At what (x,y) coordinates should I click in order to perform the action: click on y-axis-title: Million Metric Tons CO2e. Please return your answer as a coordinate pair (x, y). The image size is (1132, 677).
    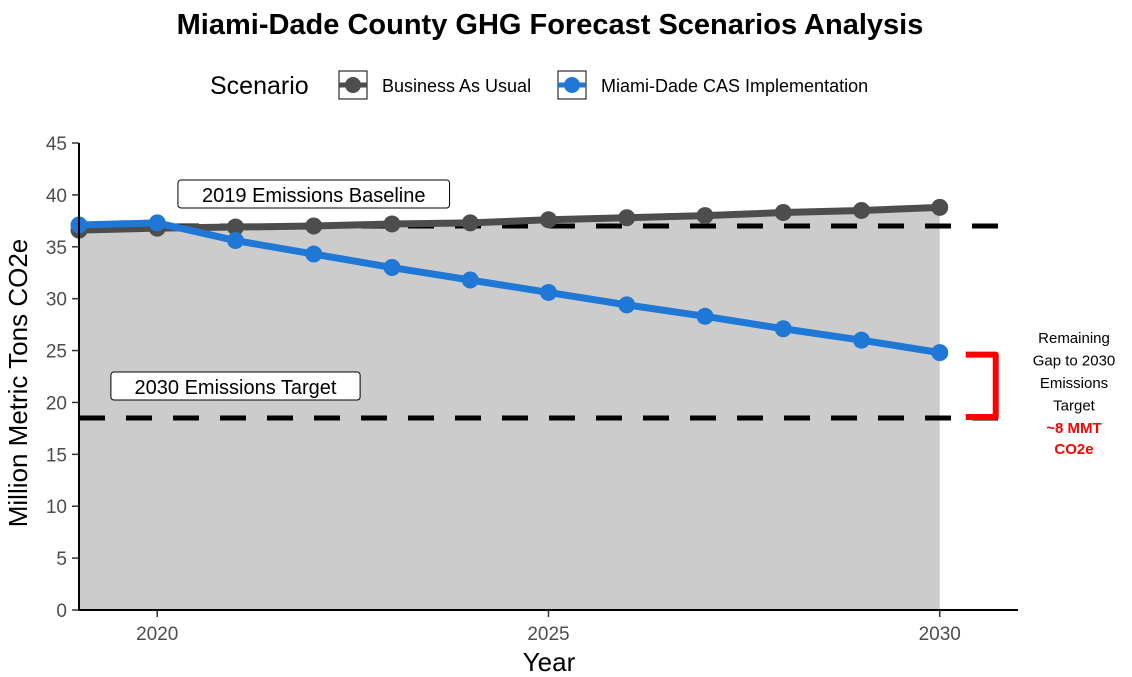
    Looking at the image, I should click on (18, 383).